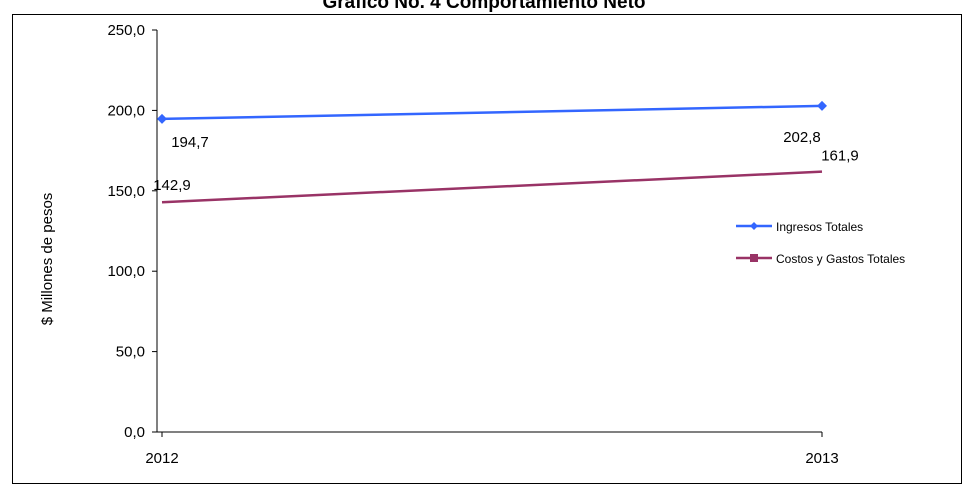 This screenshot has height=484, width=968. Describe the element at coordinates (47, 259) in the screenshot. I see `y-axis-label: $ Millones de pesos` at that location.